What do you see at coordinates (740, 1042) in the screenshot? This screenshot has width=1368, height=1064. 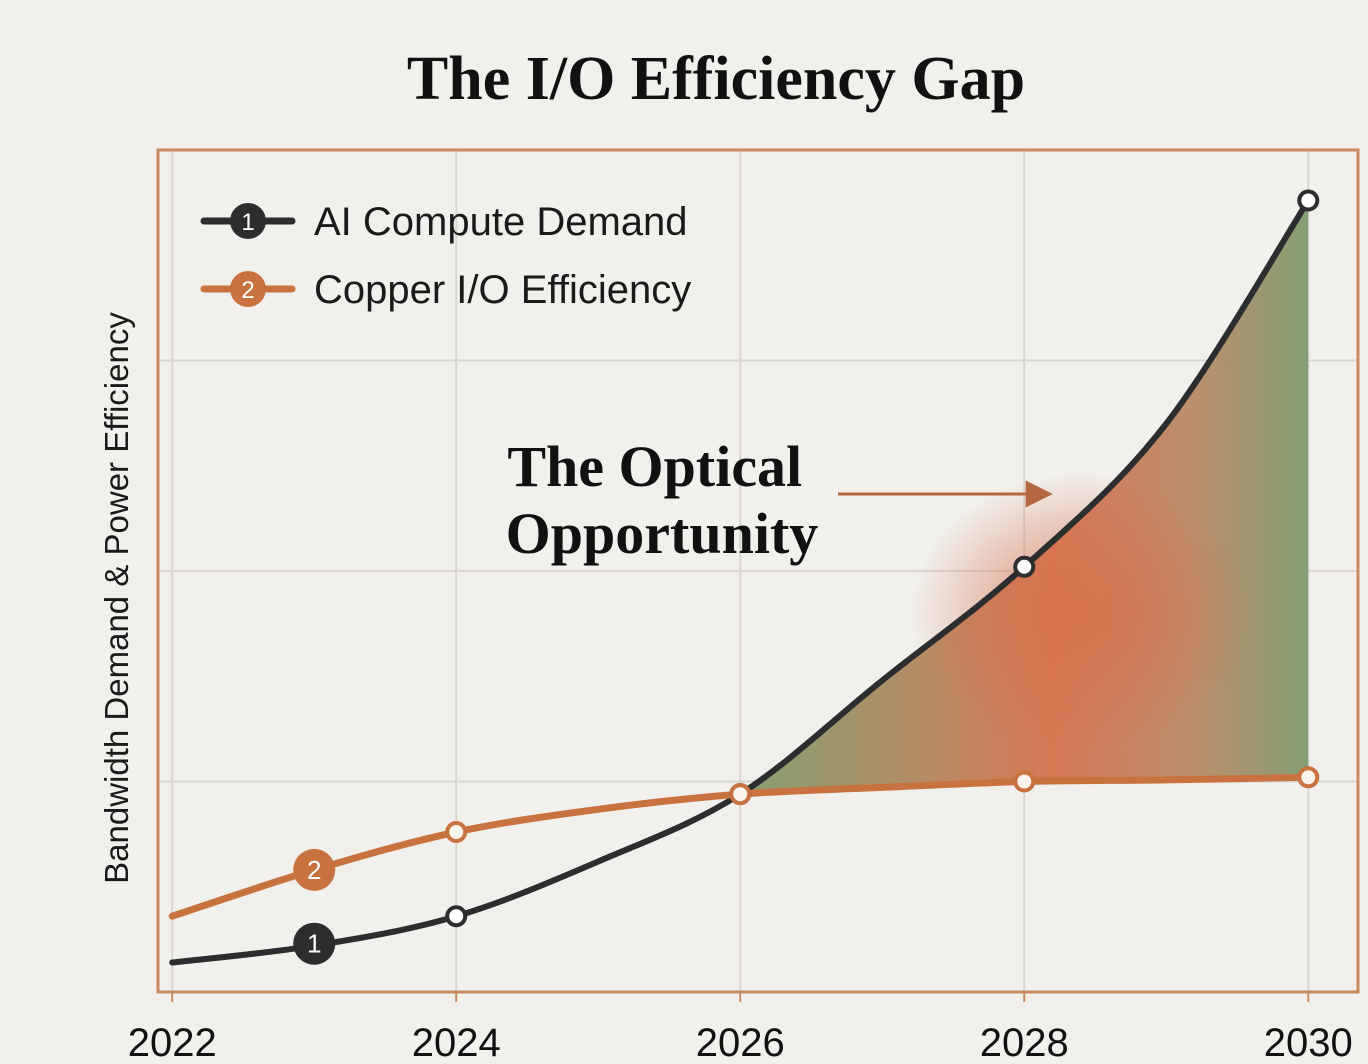 I see `x-tick-label: 2026` at bounding box center [740, 1042].